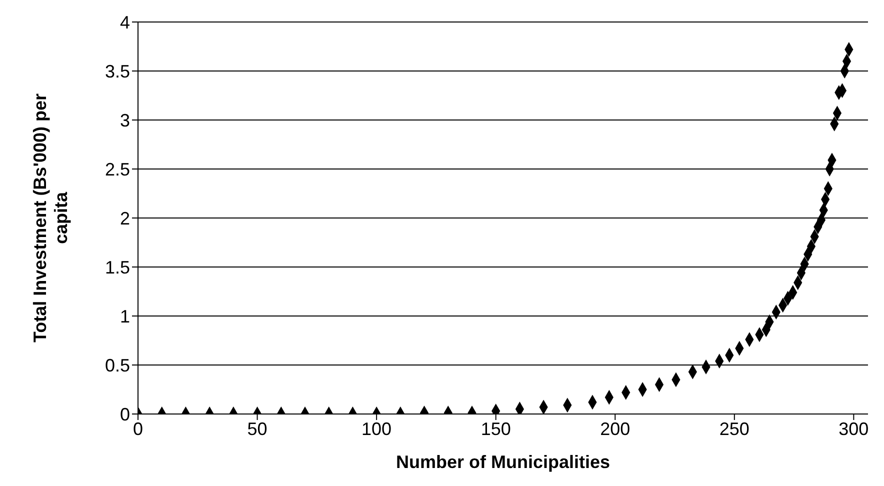 The height and width of the screenshot is (486, 884). I want to click on y-tick-label: 1.5, so click(117, 267).